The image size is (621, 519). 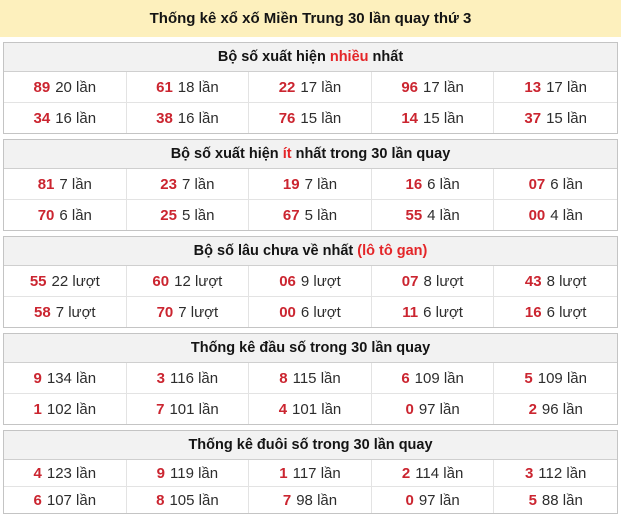 I want to click on lottery-number: 76, so click(x=287, y=118).